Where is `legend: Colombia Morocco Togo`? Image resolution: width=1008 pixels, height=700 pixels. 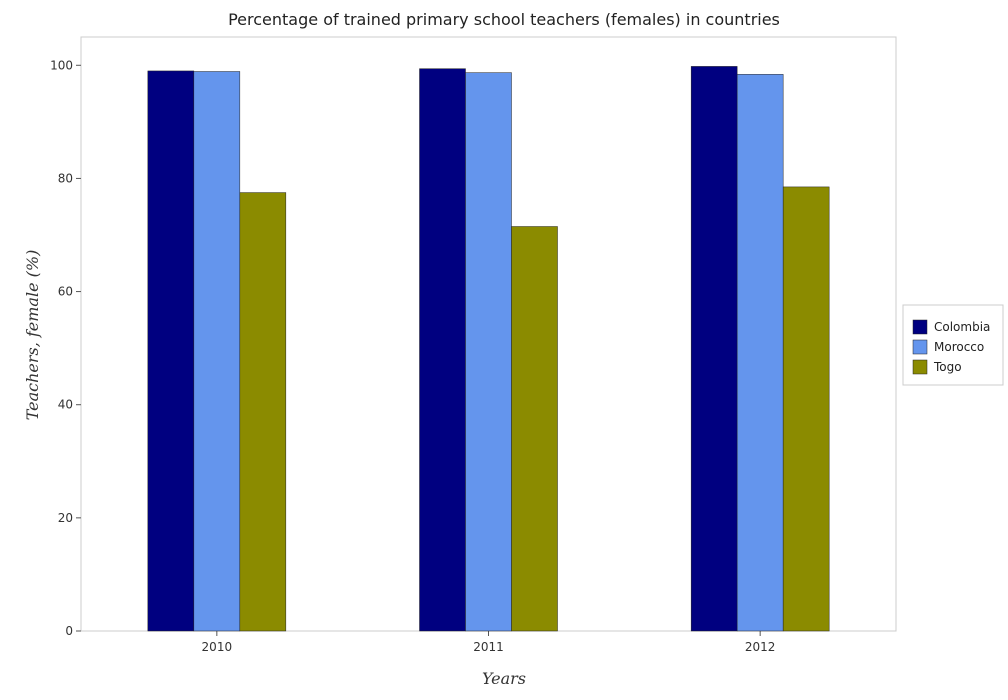
legend: Colombia Morocco Togo is located at coordinates (953, 345).